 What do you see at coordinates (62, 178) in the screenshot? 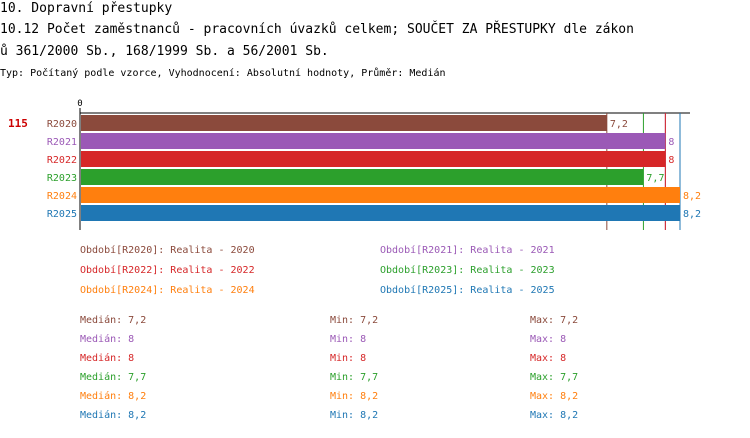
I see `category-label-R2023: R2023` at bounding box center [62, 178].